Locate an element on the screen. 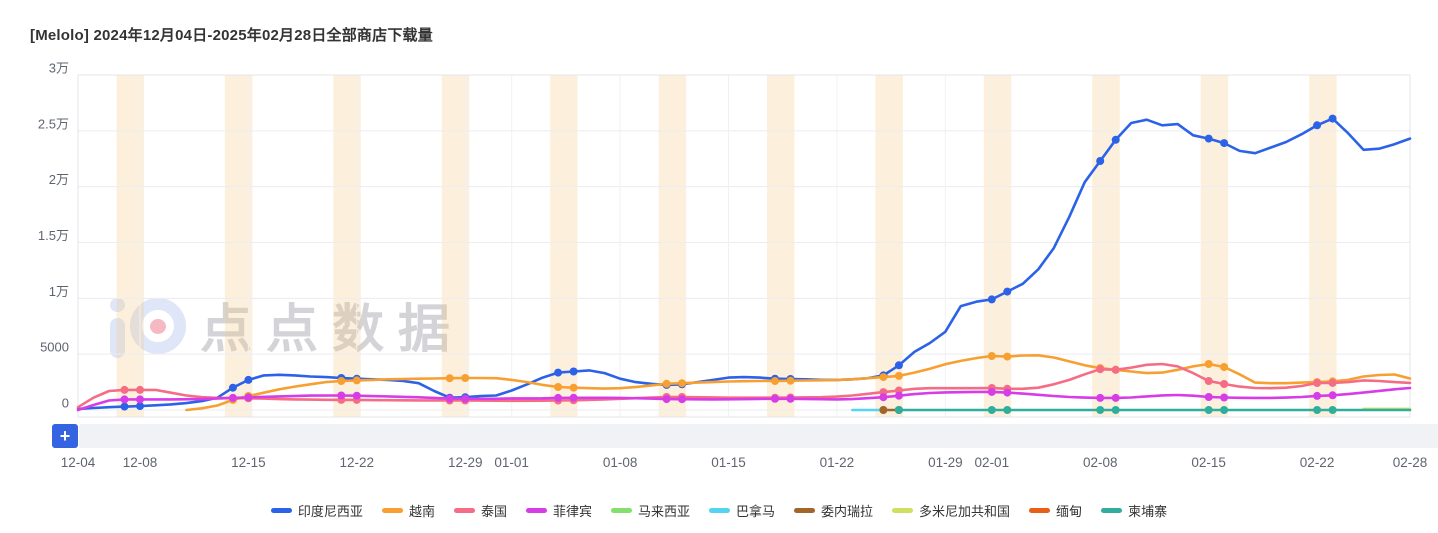 The image size is (1438, 533). datazoom-scrollbar is located at coordinates (758, 436).